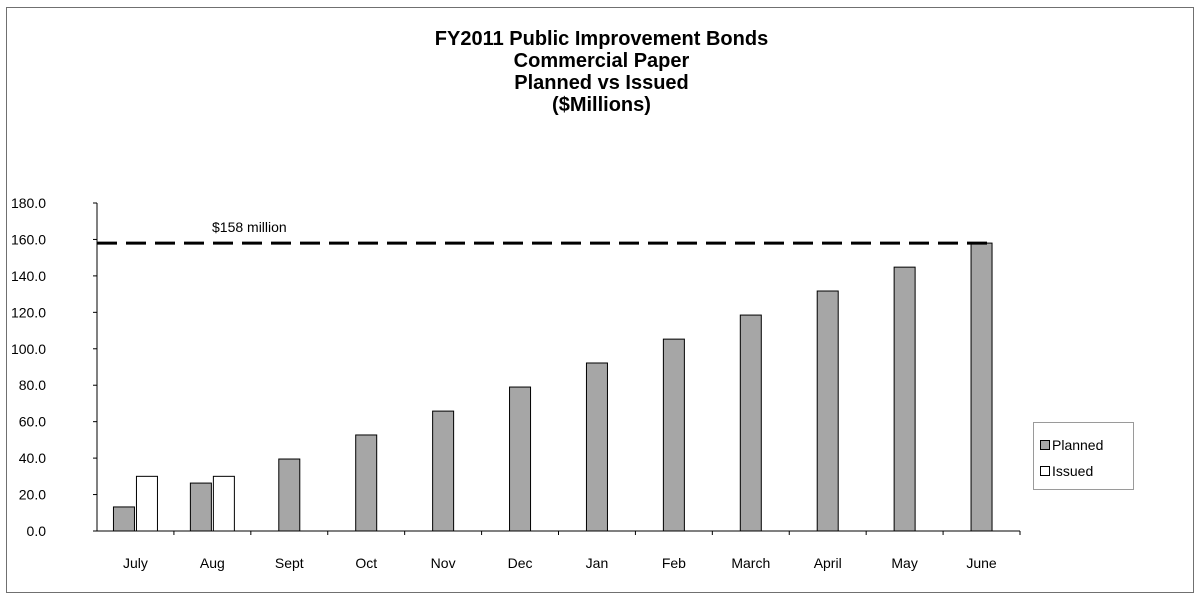 The image size is (1203, 601). Describe the element at coordinates (601, 39) in the screenshot. I see `title-line-1: FY2011 Public Improvement Bonds` at that location.